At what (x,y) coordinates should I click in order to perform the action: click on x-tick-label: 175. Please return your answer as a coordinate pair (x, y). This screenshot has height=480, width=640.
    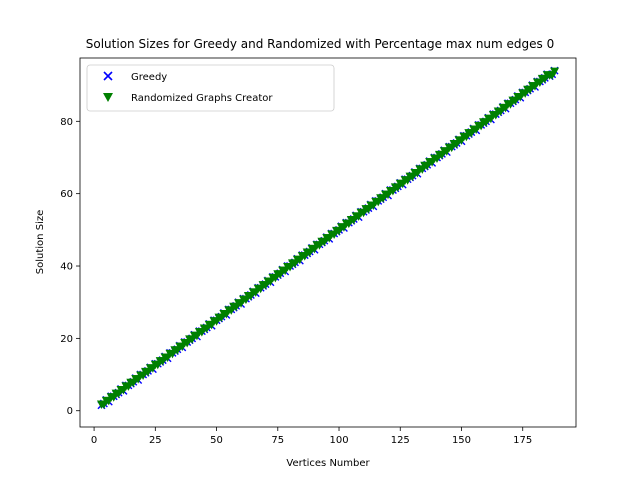
    Looking at the image, I should click on (522, 440).